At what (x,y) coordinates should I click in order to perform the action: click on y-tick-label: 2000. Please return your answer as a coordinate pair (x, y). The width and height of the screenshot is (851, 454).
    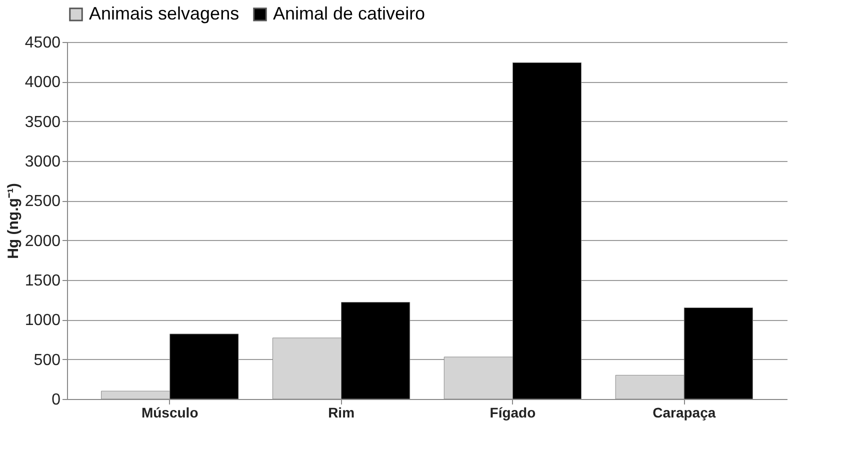
    Looking at the image, I should click on (42, 241).